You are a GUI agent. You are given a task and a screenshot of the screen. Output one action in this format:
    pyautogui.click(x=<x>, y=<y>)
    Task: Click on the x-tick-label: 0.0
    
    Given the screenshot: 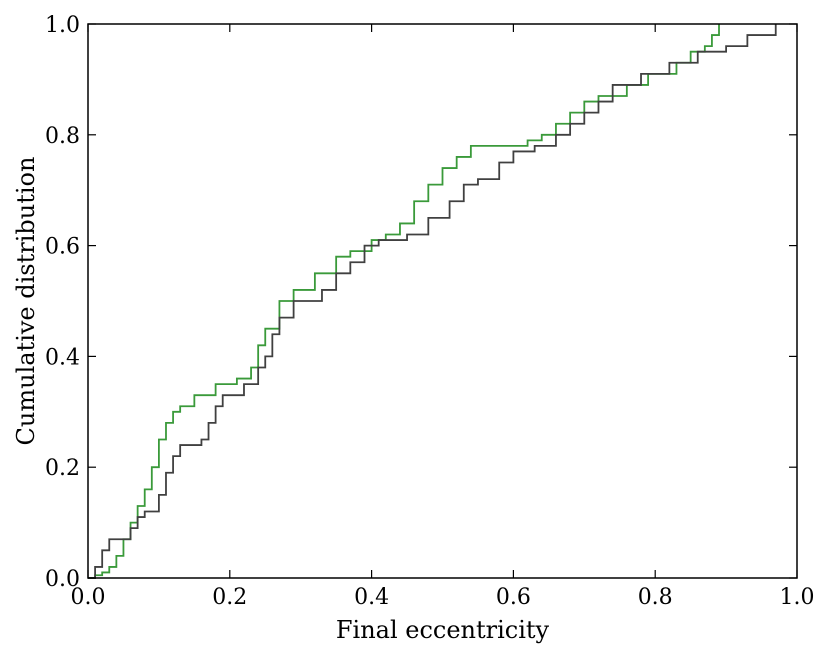 What is the action you would take?
    pyautogui.click(x=88, y=597)
    